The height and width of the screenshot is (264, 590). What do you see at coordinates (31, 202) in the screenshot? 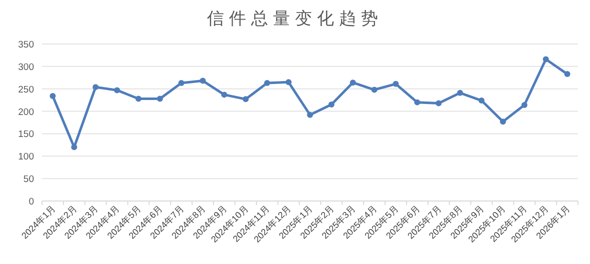
I see `y-tick-label: 0` at bounding box center [31, 202].